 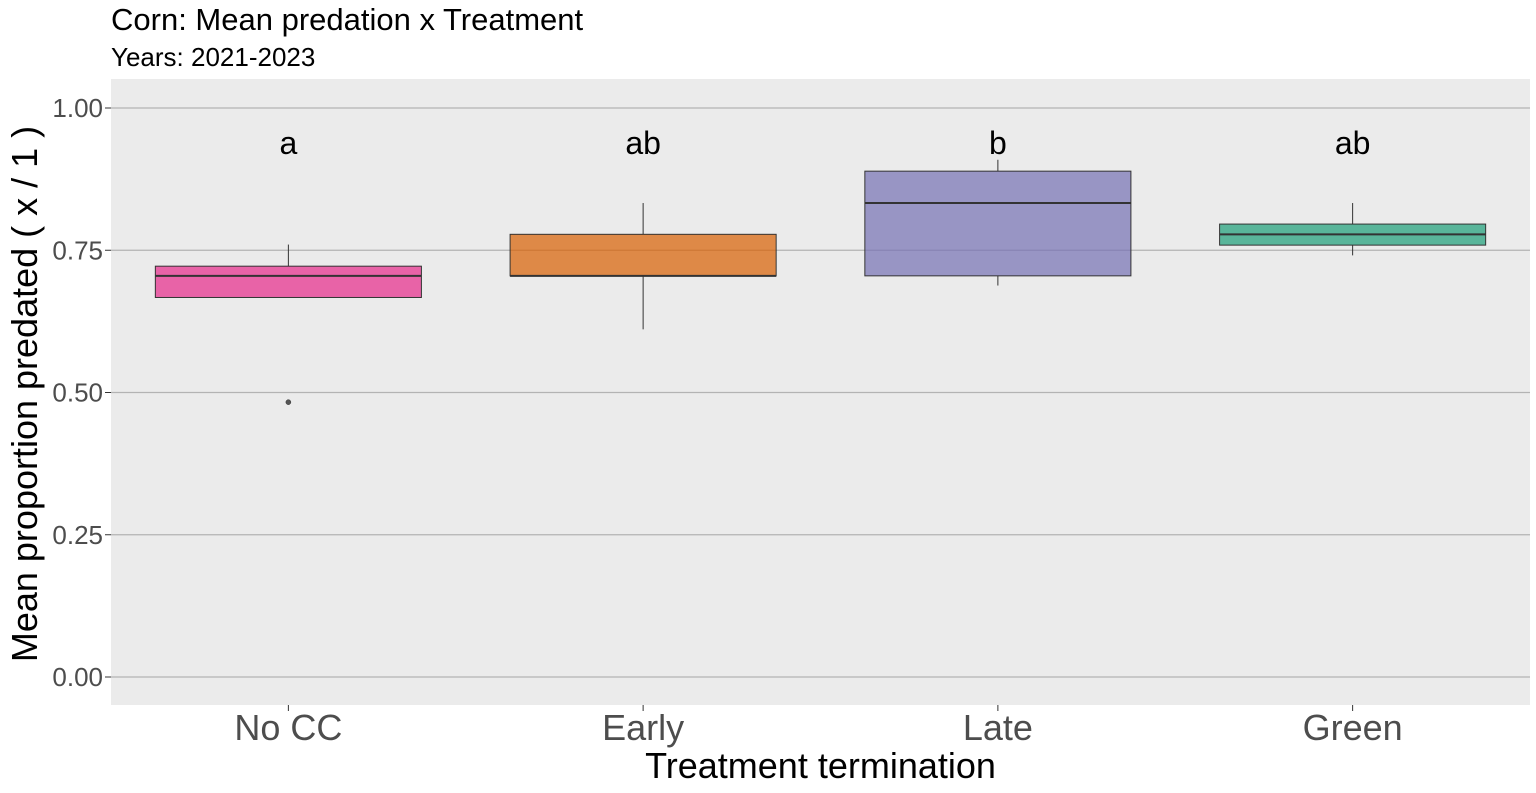 I want to click on box-late: b, so click(x=998, y=205).